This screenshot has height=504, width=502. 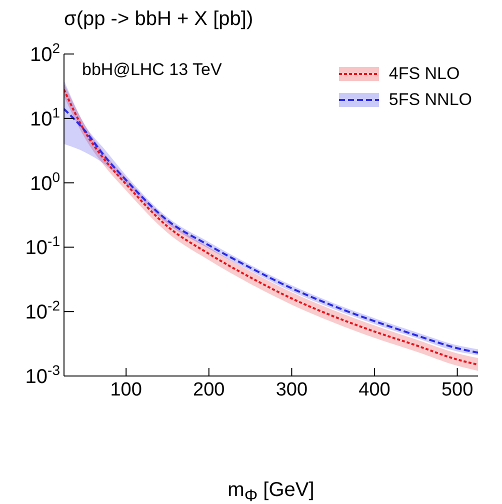 I want to click on y-tick-label: 10$^{2}$, so click(x=45, y=53).